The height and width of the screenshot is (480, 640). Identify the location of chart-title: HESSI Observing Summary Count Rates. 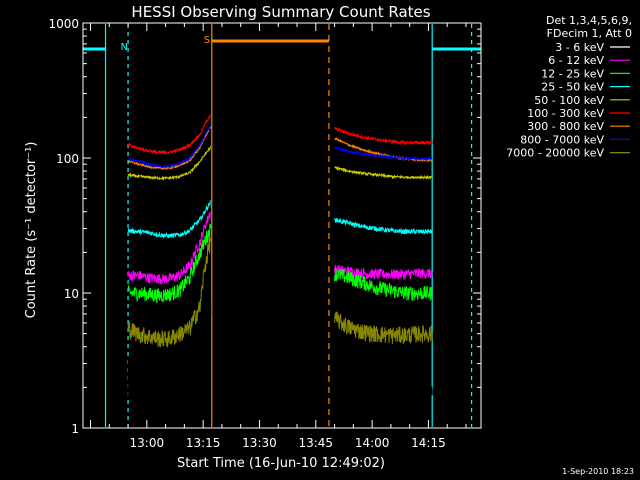
(280, 12).